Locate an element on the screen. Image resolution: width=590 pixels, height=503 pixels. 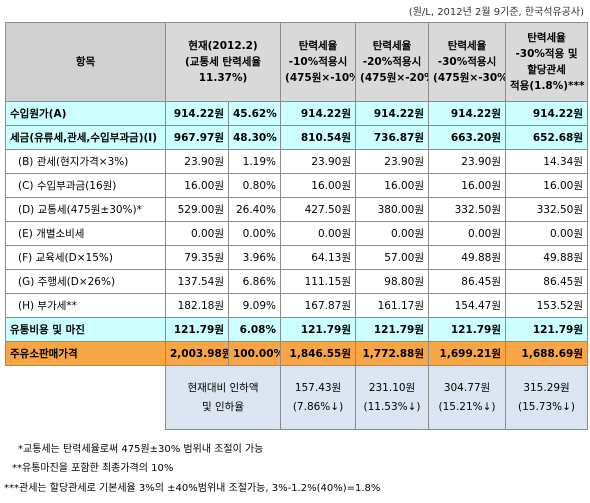
footer-value: (15.21%↓) is located at coordinates (467, 406).